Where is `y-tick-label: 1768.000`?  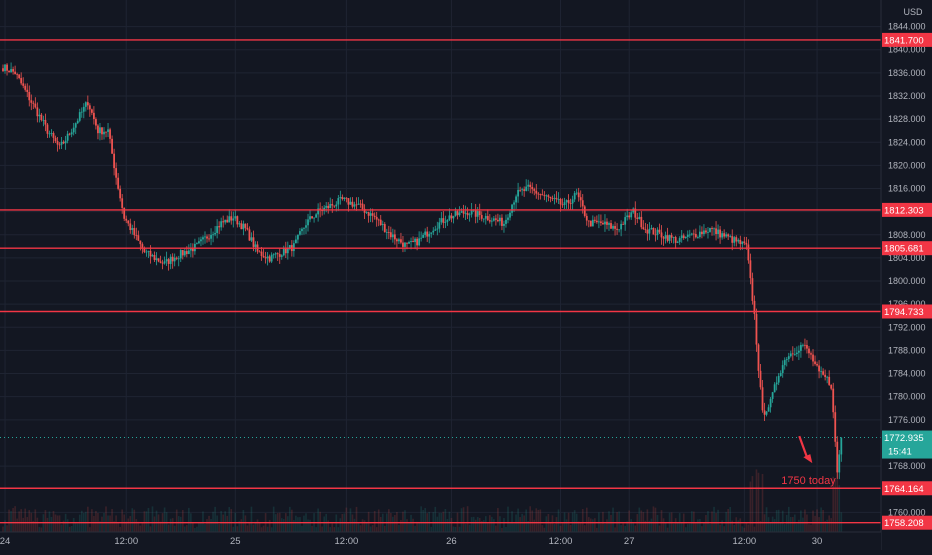
y-tick-label: 1768.000 is located at coordinates (907, 466).